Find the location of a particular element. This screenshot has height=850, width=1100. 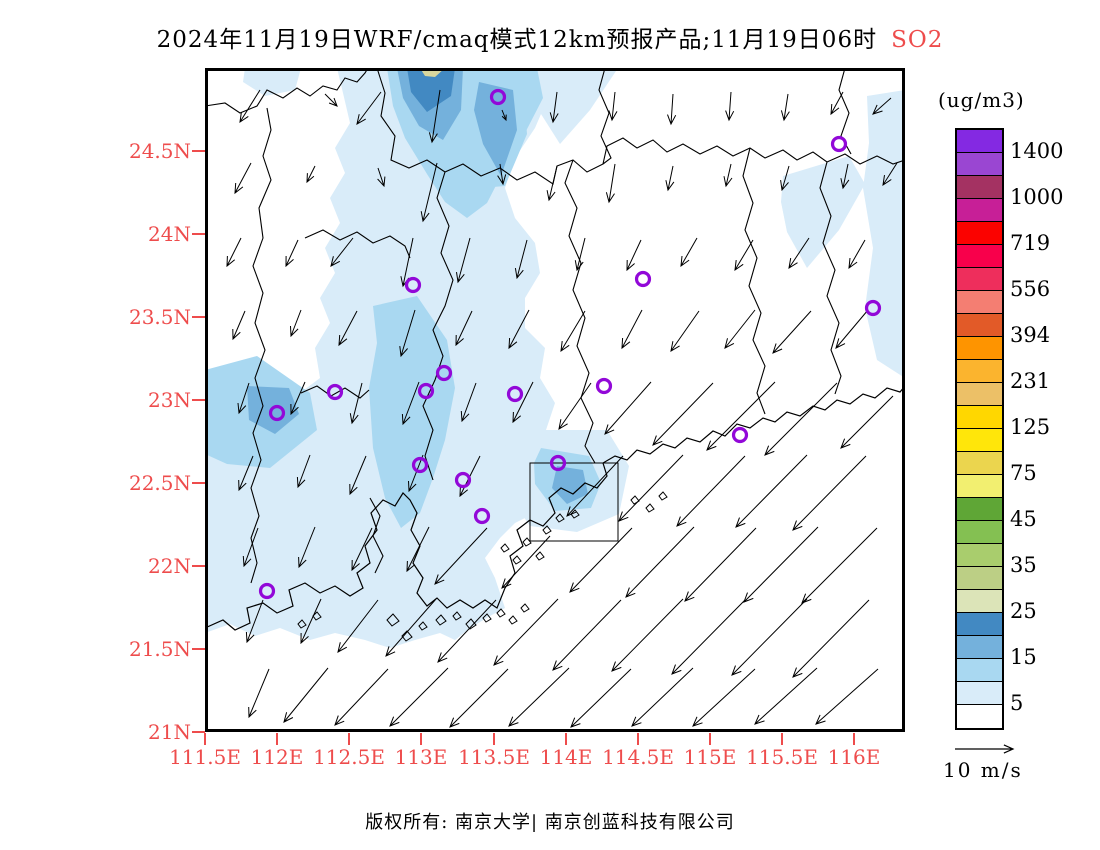

lon-axis-label: 115.5E is located at coordinates (782, 757).